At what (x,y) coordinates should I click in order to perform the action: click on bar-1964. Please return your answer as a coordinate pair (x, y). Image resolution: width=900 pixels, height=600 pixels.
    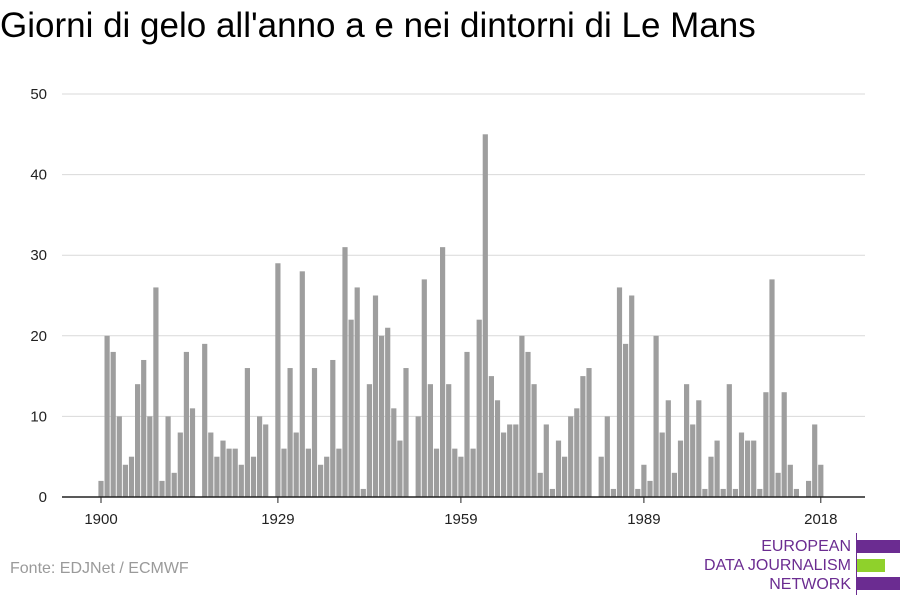
    Looking at the image, I should click on (491, 436).